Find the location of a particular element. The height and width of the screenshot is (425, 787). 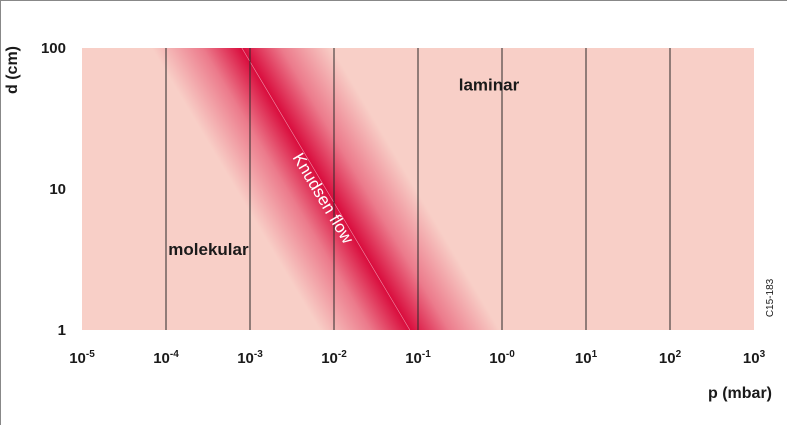

x-tick-label: 10² is located at coordinates (670, 358).